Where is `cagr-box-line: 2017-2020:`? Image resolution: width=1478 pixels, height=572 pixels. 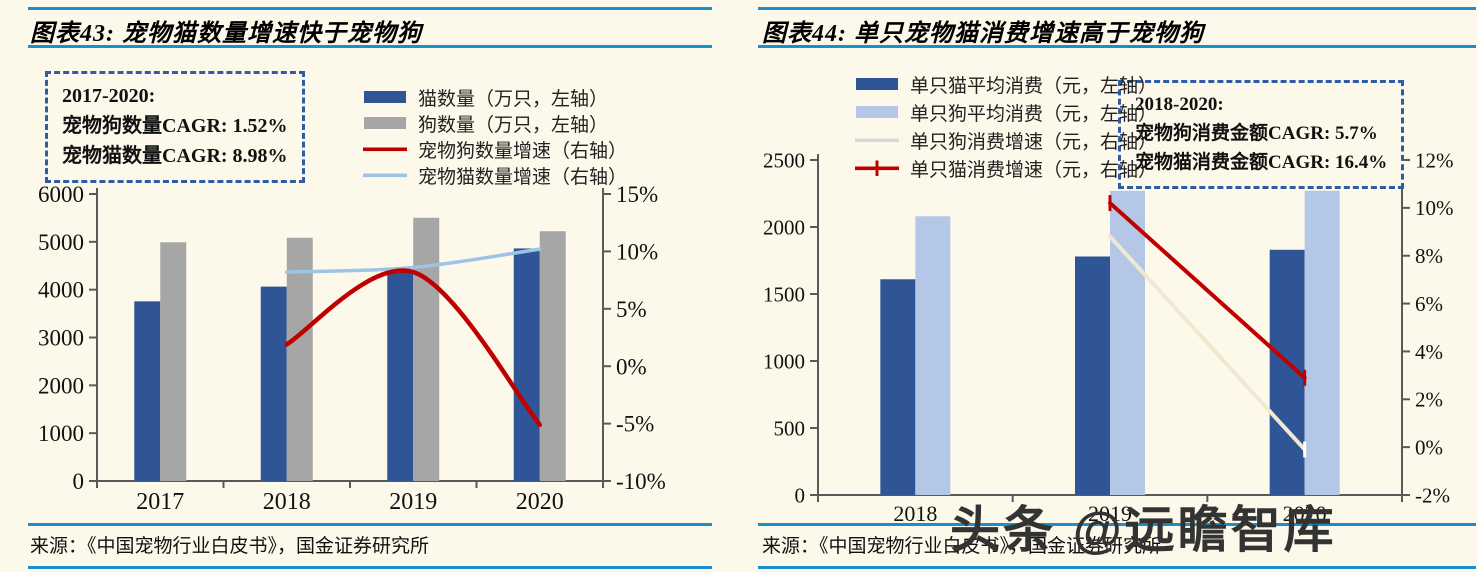 cagr-box-line: 2017-2020: is located at coordinates (109, 96).